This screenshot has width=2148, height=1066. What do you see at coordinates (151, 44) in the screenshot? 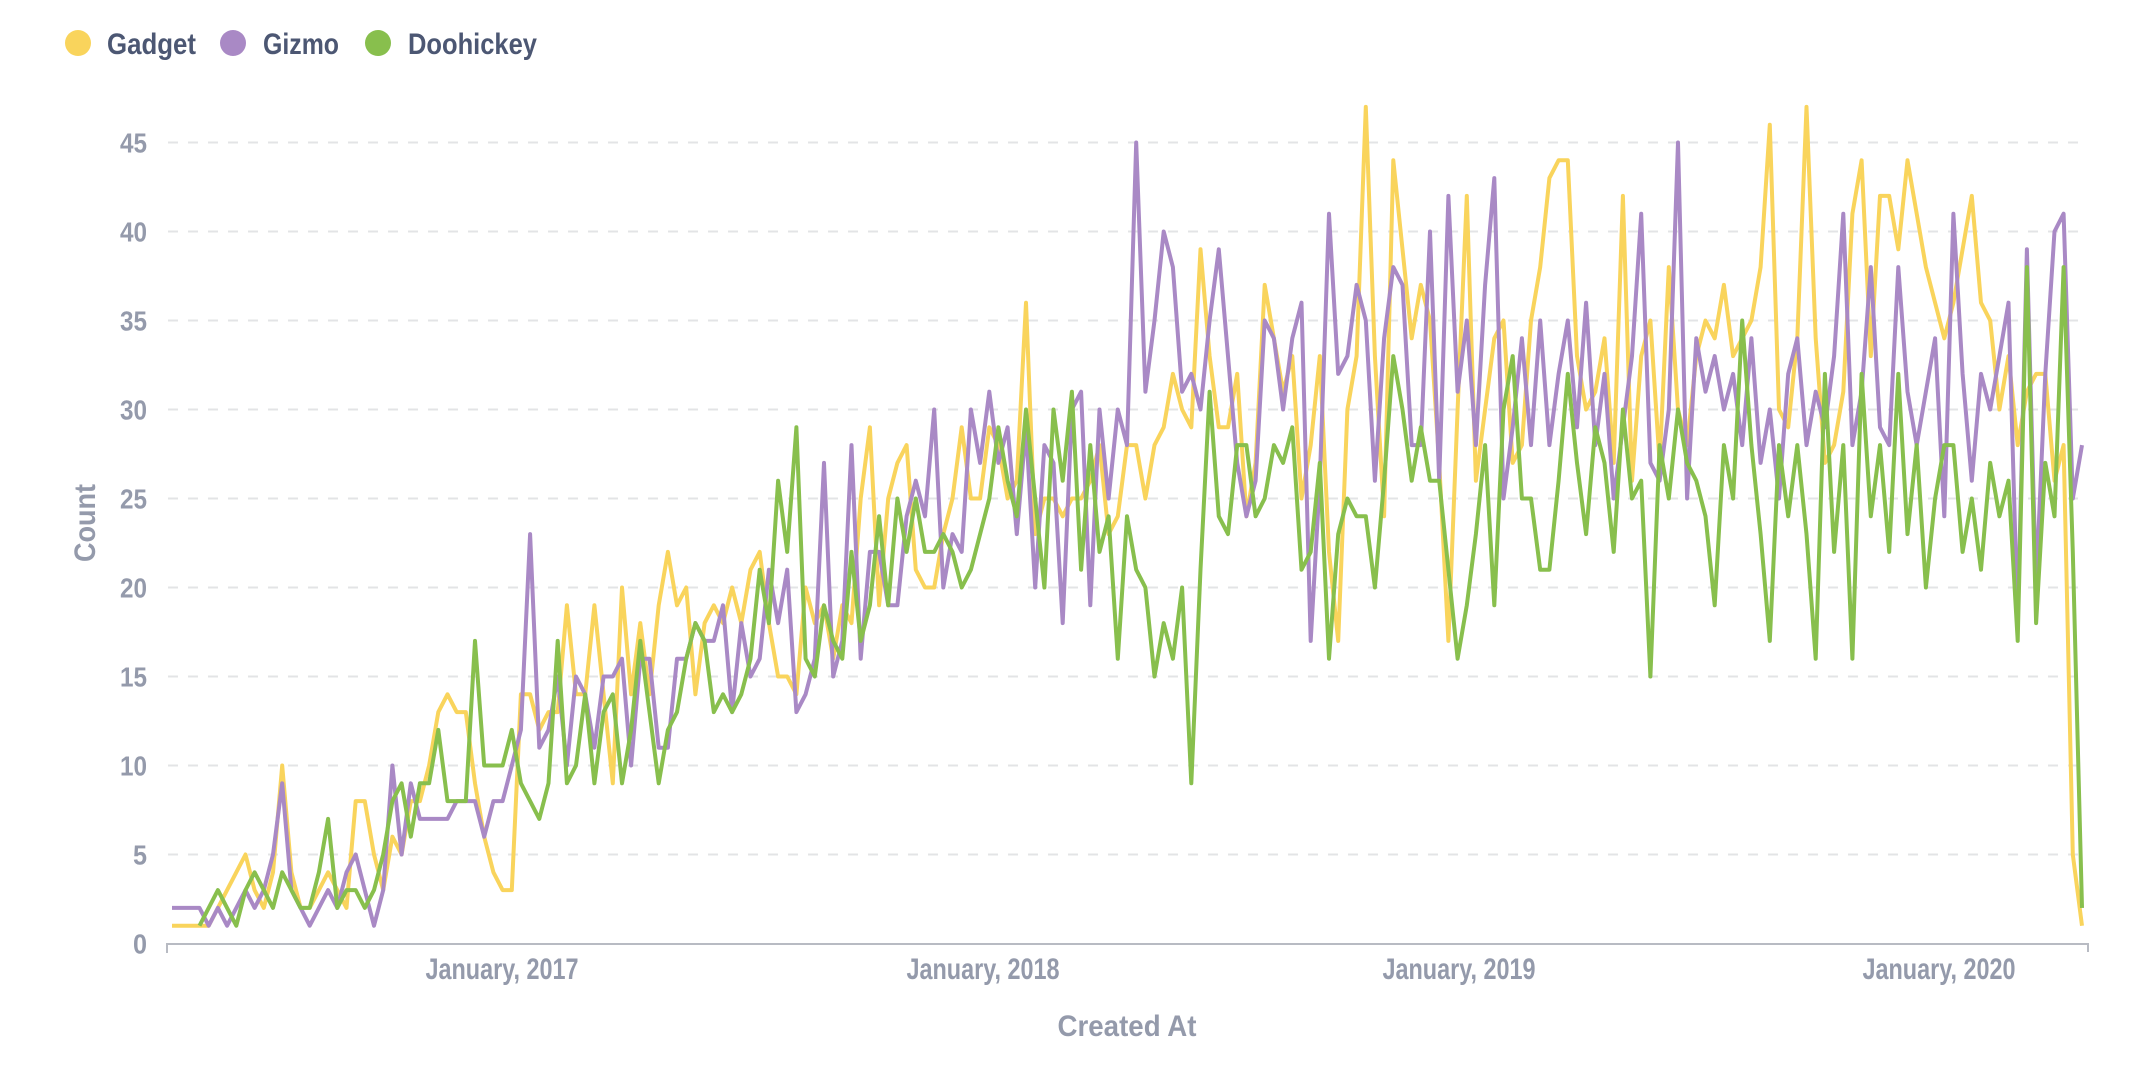
I see `svg-text: Gadget` at bounding box center [151, 44].